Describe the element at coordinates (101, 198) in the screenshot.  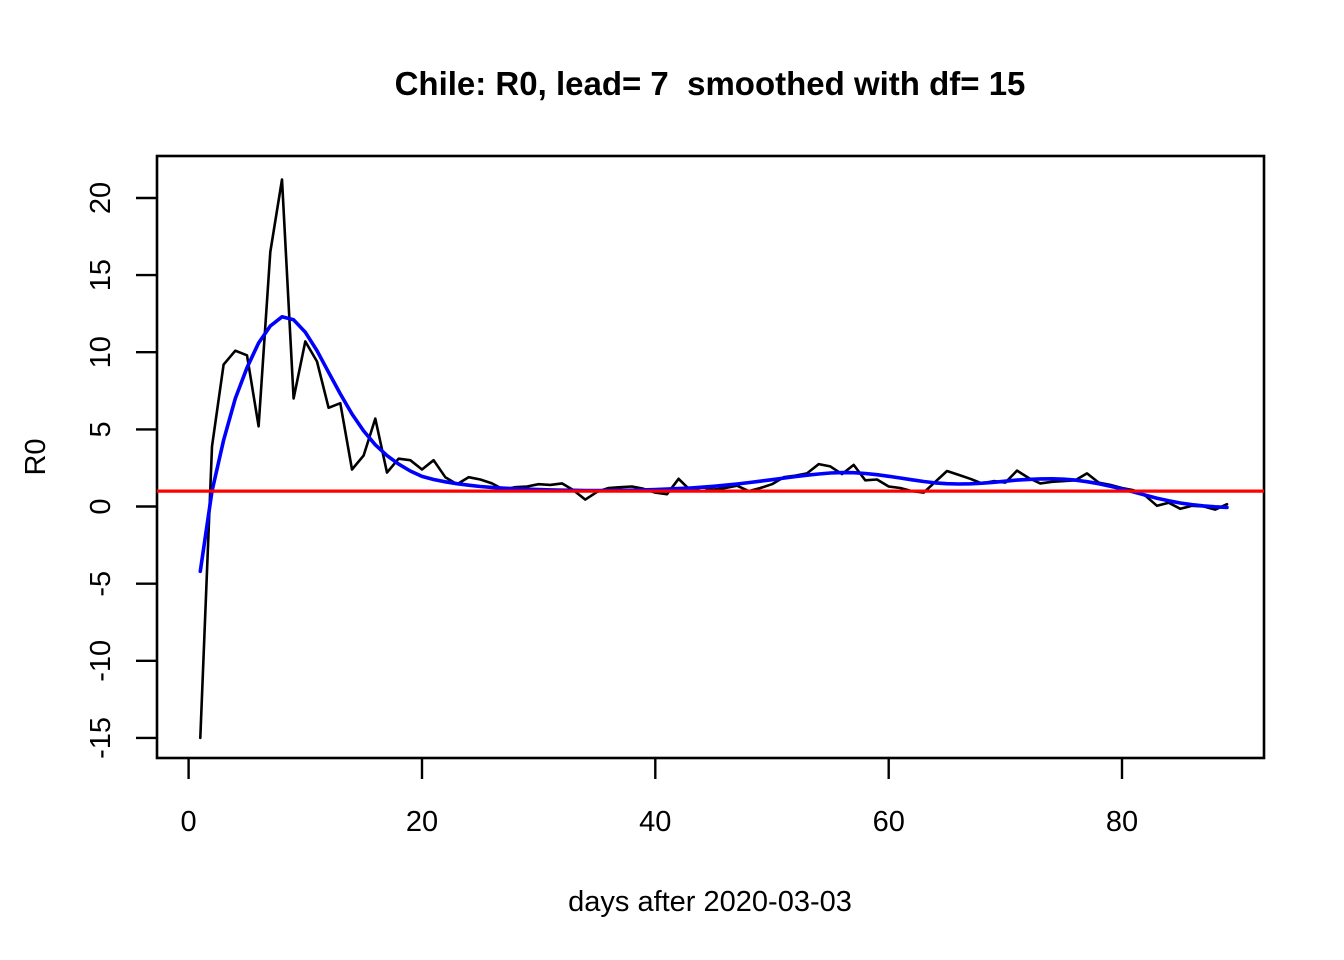
I see `y-tick-label: 20` at that location.